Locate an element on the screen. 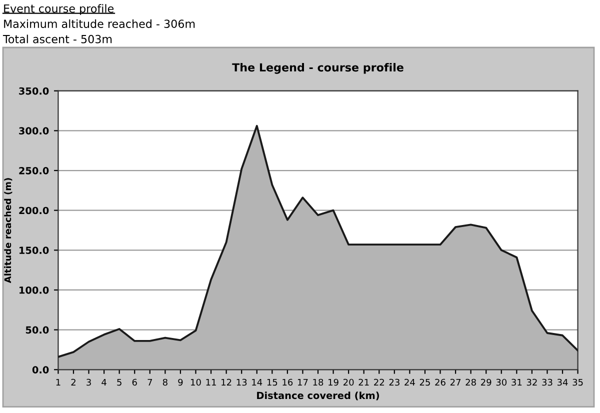 The image size is (600, 413). x-tick-label: 34 is located at coordinates (562, 382).